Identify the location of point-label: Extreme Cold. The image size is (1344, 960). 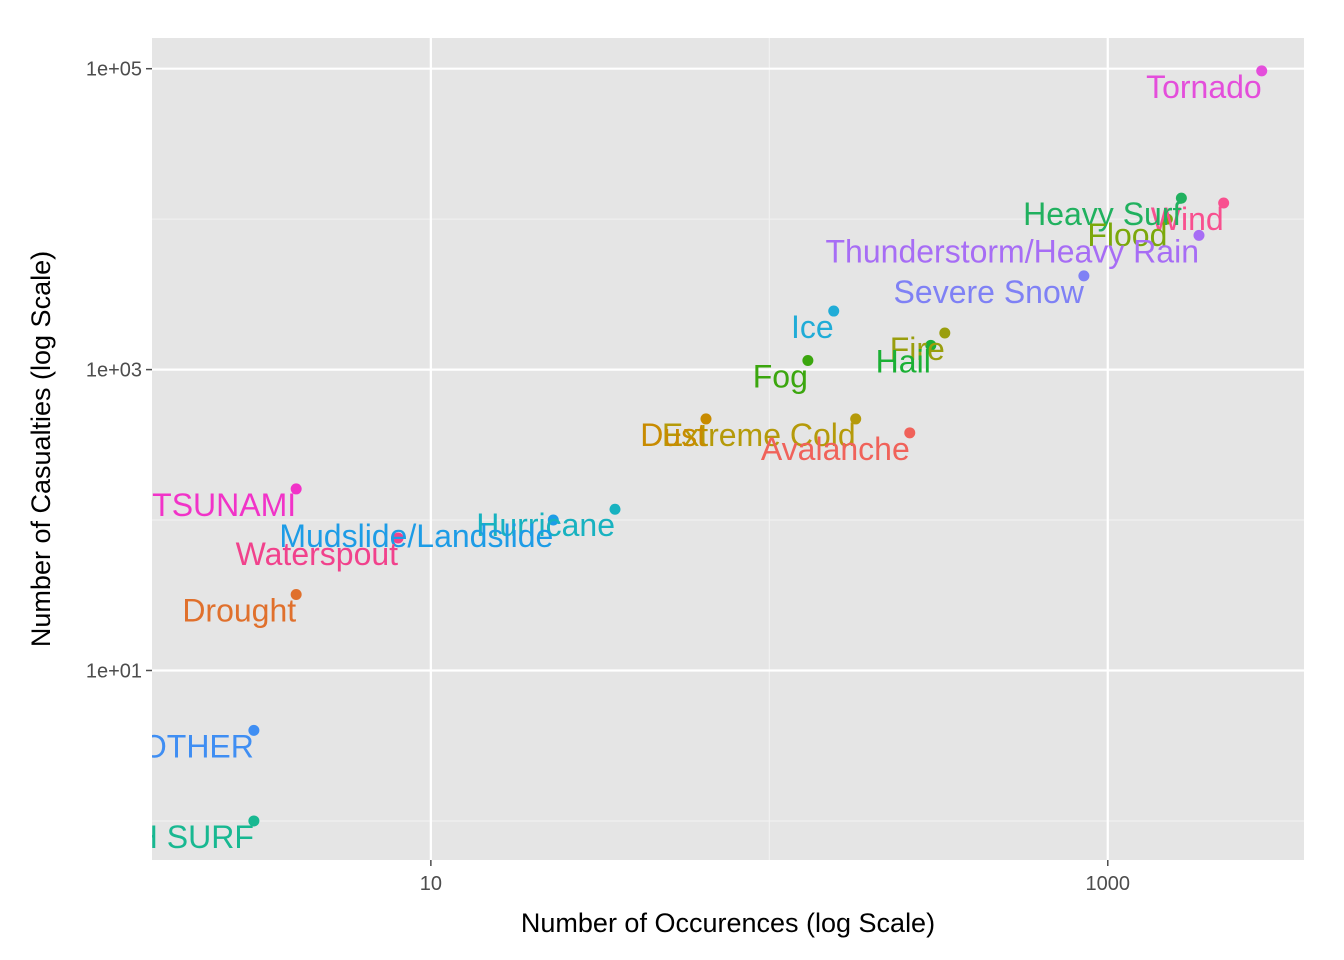
(759, 435).